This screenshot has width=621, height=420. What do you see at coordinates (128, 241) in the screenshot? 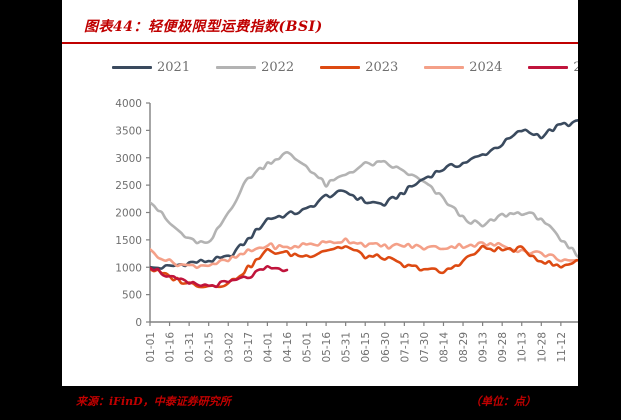
I see `y-tick-label: 1500` at bounding box center [128, 241].